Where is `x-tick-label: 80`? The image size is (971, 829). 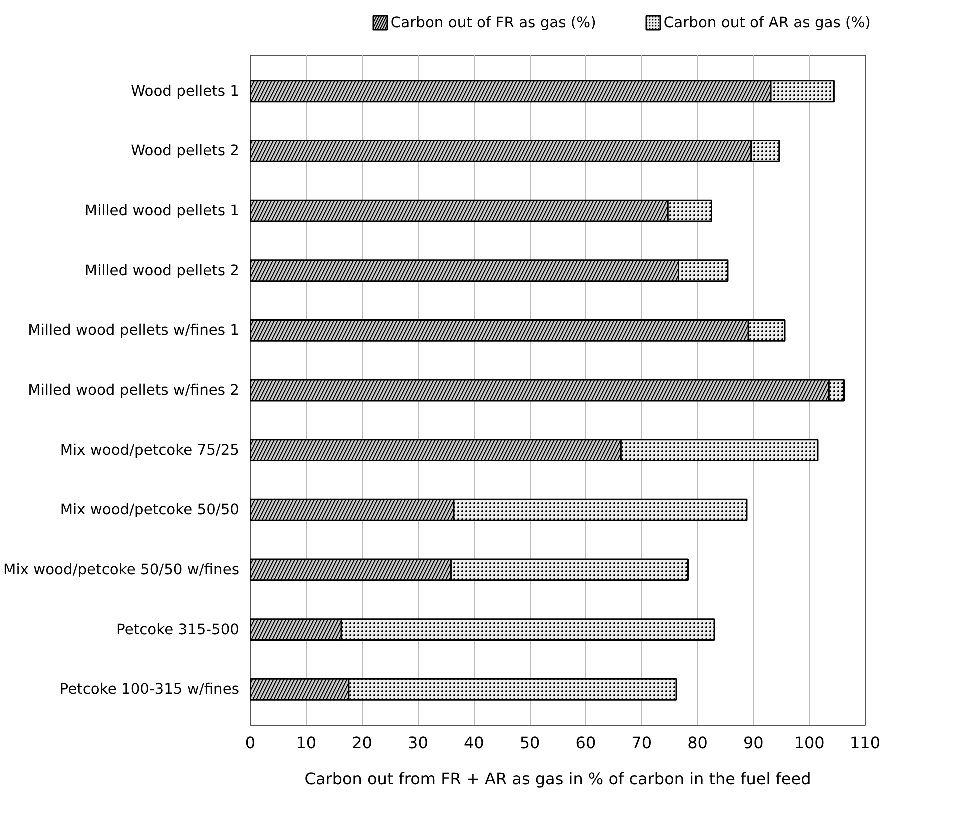 x-tick-label: 80 is located at coordinates (698, 743).